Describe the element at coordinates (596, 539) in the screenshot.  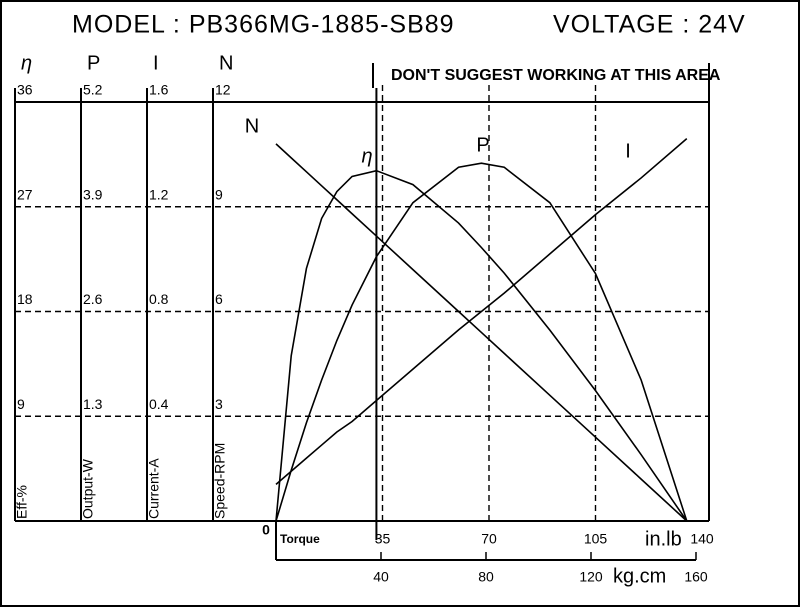
I see `x-tick-label: 105` at that location.